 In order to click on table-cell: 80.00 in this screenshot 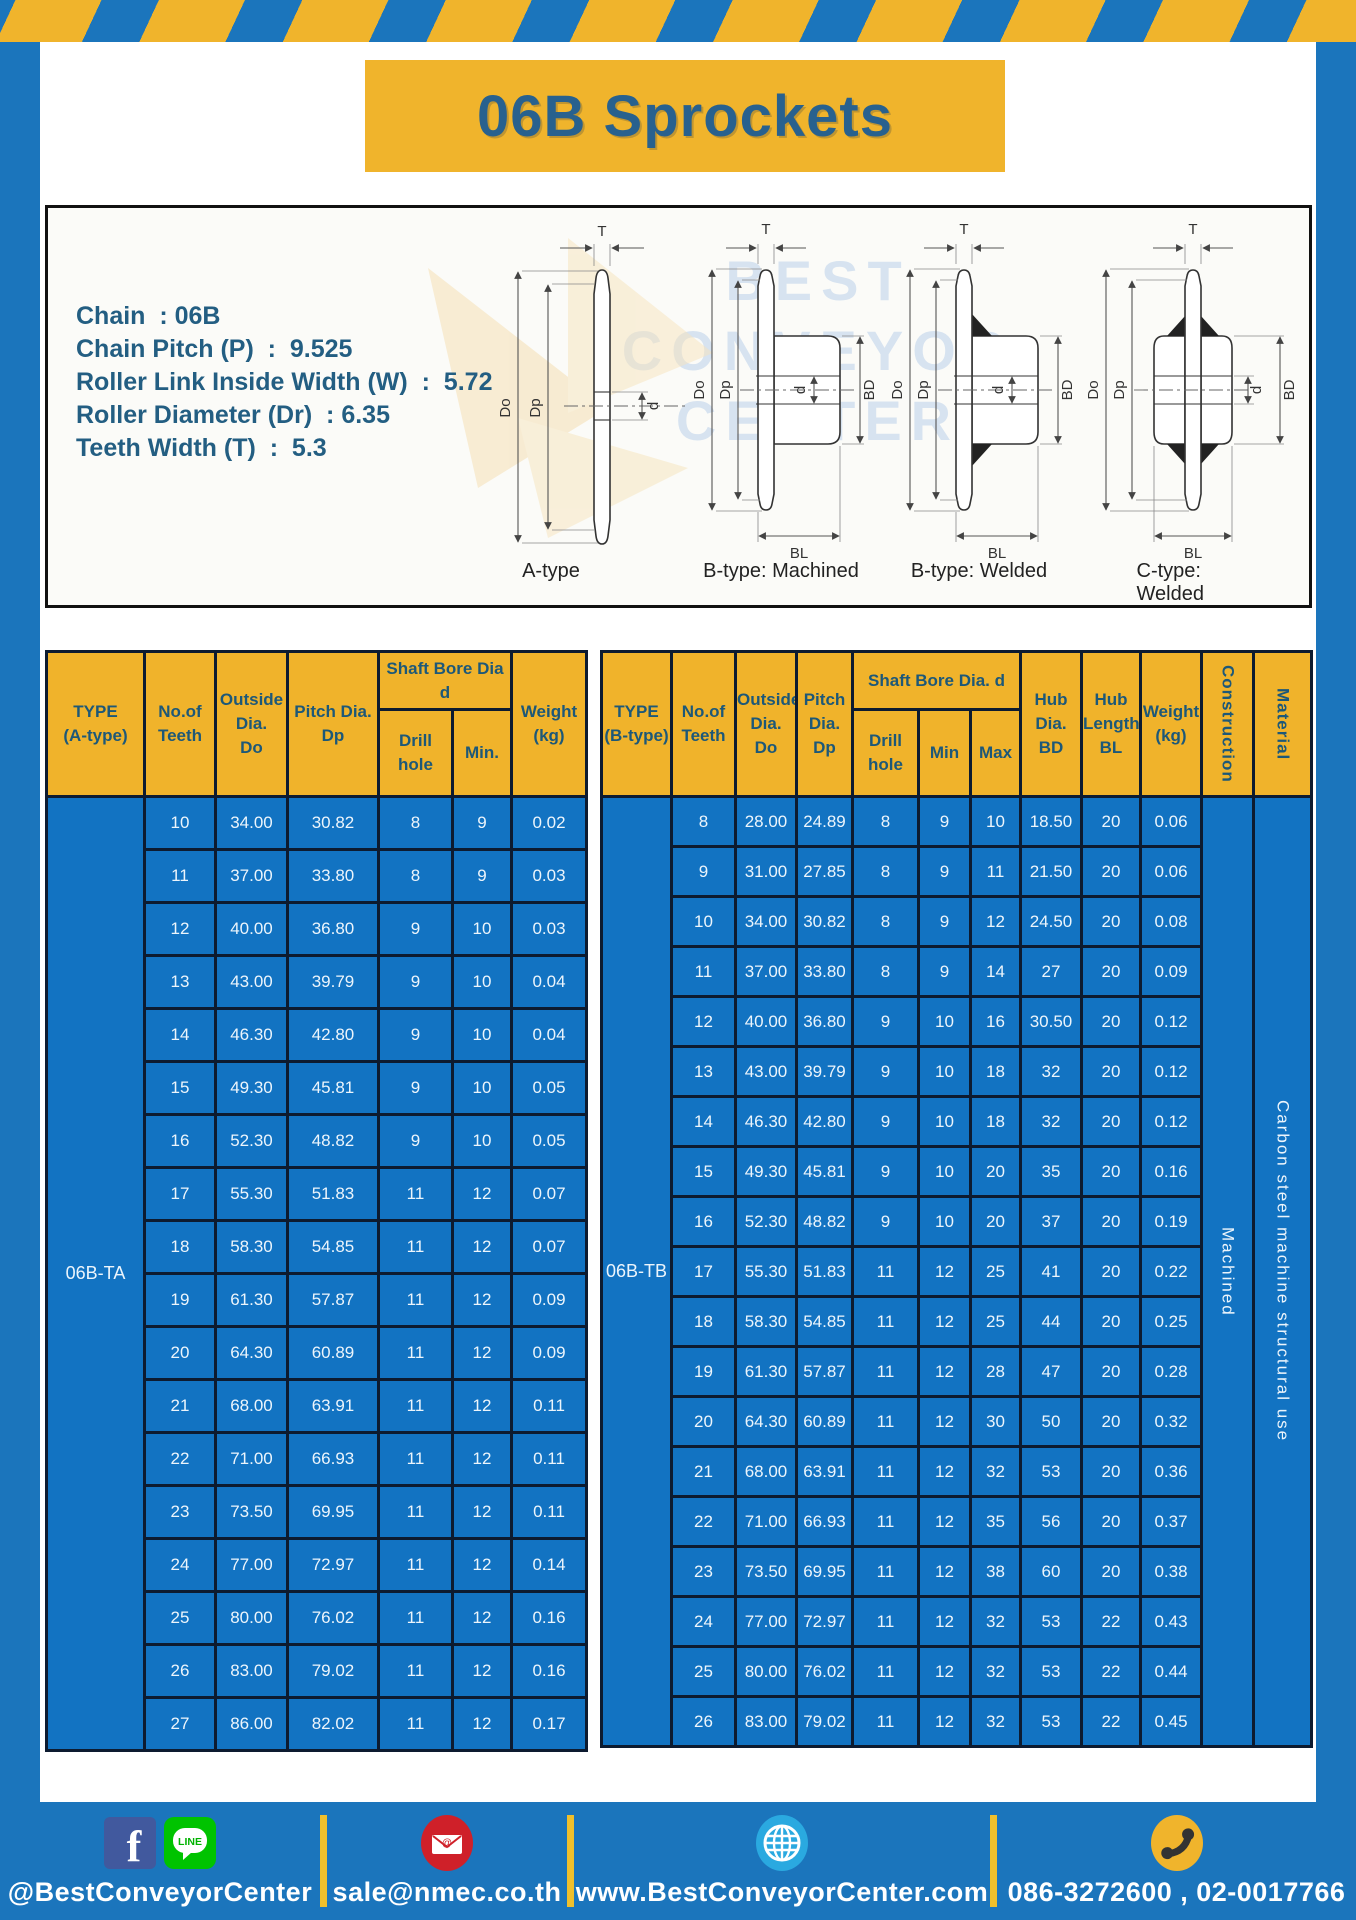, I will do `click(766, 1671)`.